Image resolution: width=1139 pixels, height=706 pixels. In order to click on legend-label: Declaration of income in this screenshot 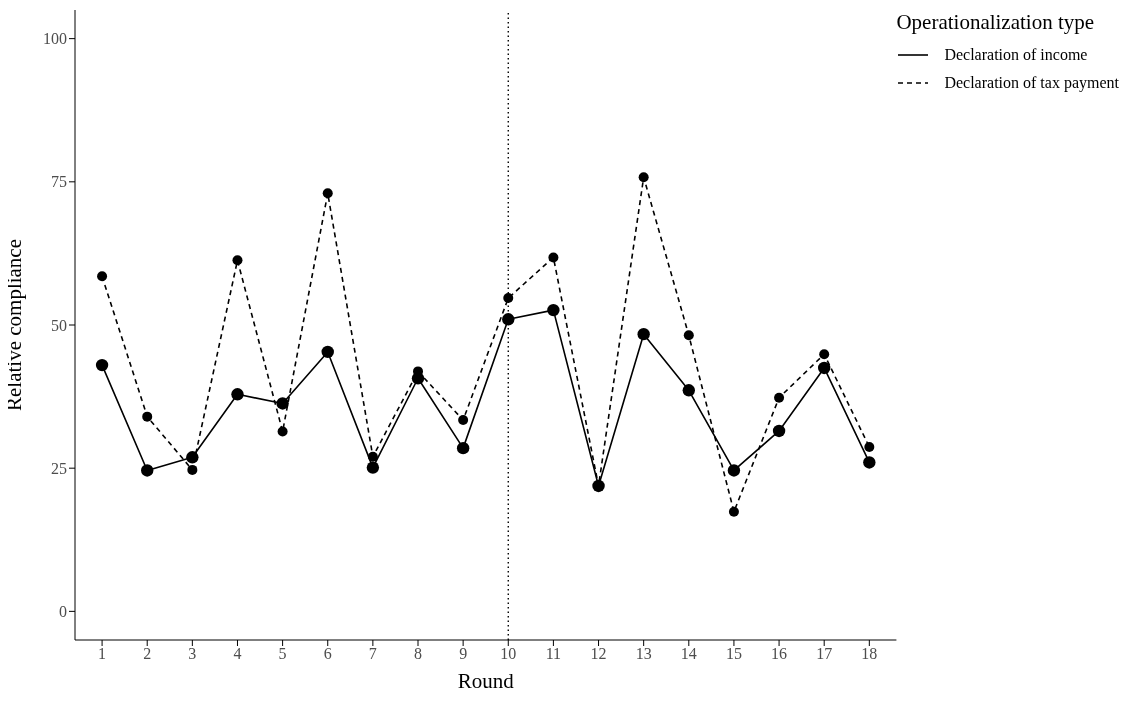, I will do `click(1016, 55)`.